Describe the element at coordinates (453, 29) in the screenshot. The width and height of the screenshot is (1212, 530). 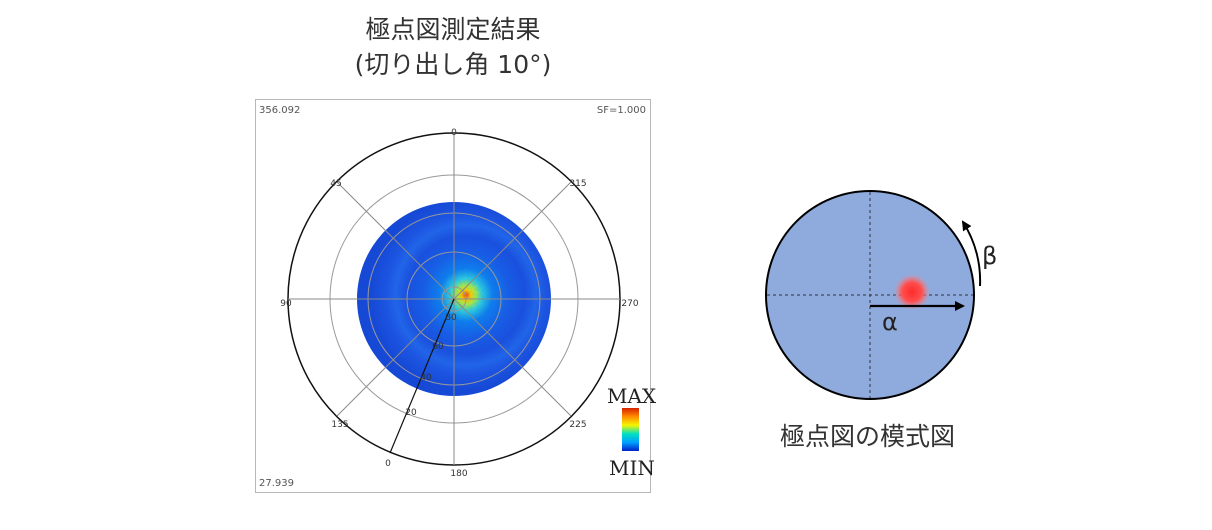
I see `chart-title-line1: 極点図測定結果` at that location.